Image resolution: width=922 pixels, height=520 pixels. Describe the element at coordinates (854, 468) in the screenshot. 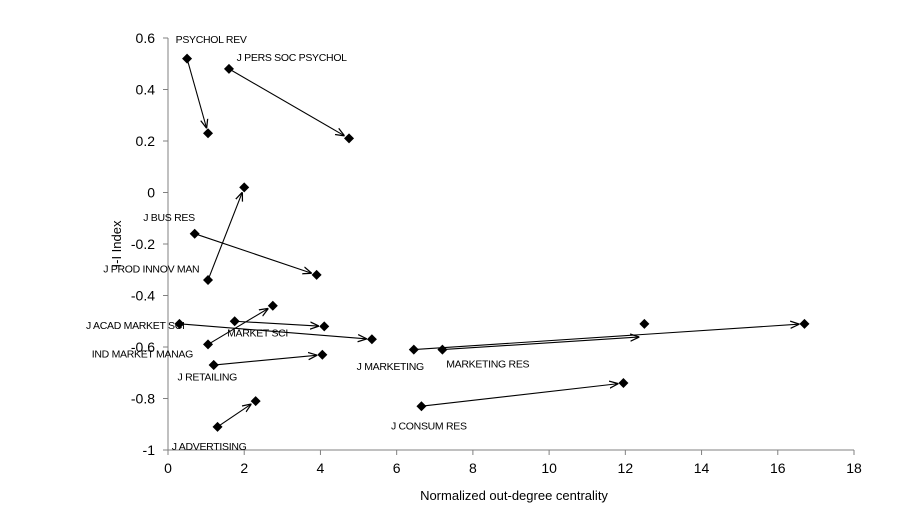

I see `x-tick-label: 18` at that location.